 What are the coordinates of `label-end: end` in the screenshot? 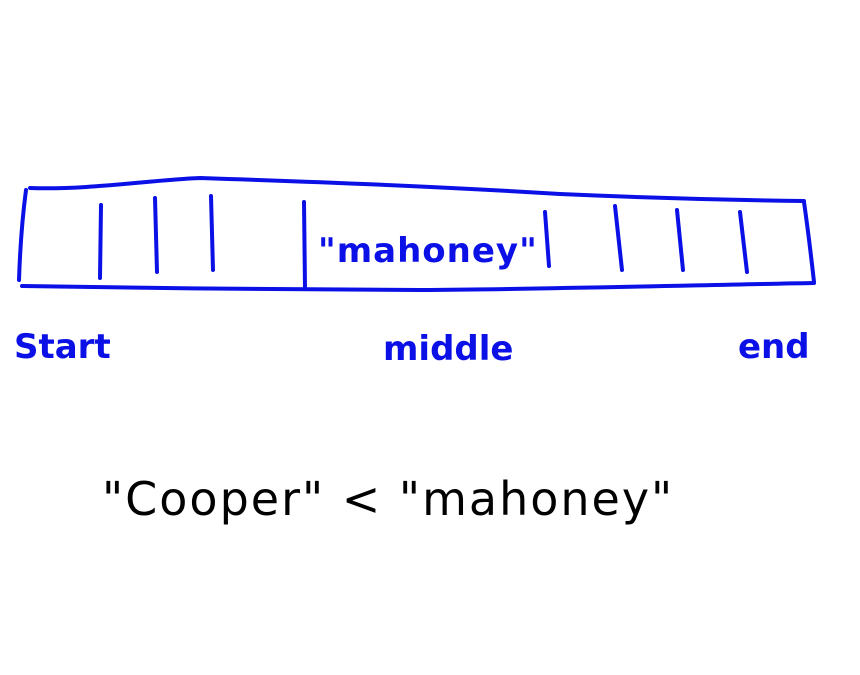 It's located at (774, 347).